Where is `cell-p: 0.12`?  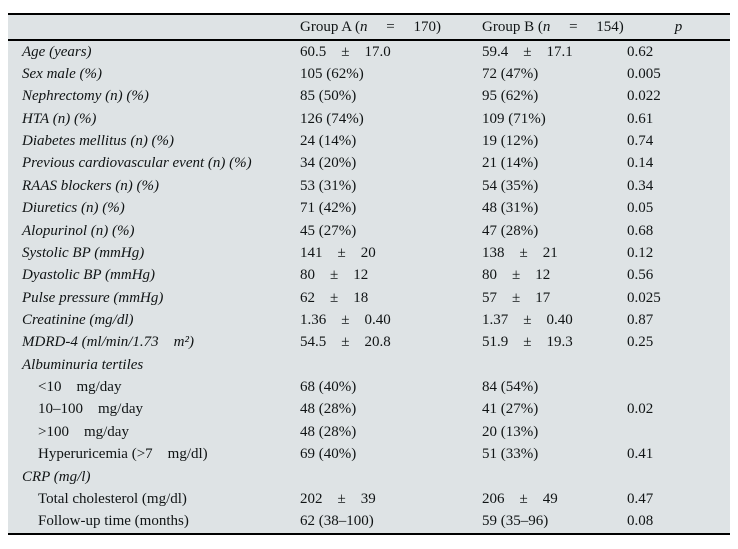
cell-p: 0.12 is located at coordinates (640, 253).